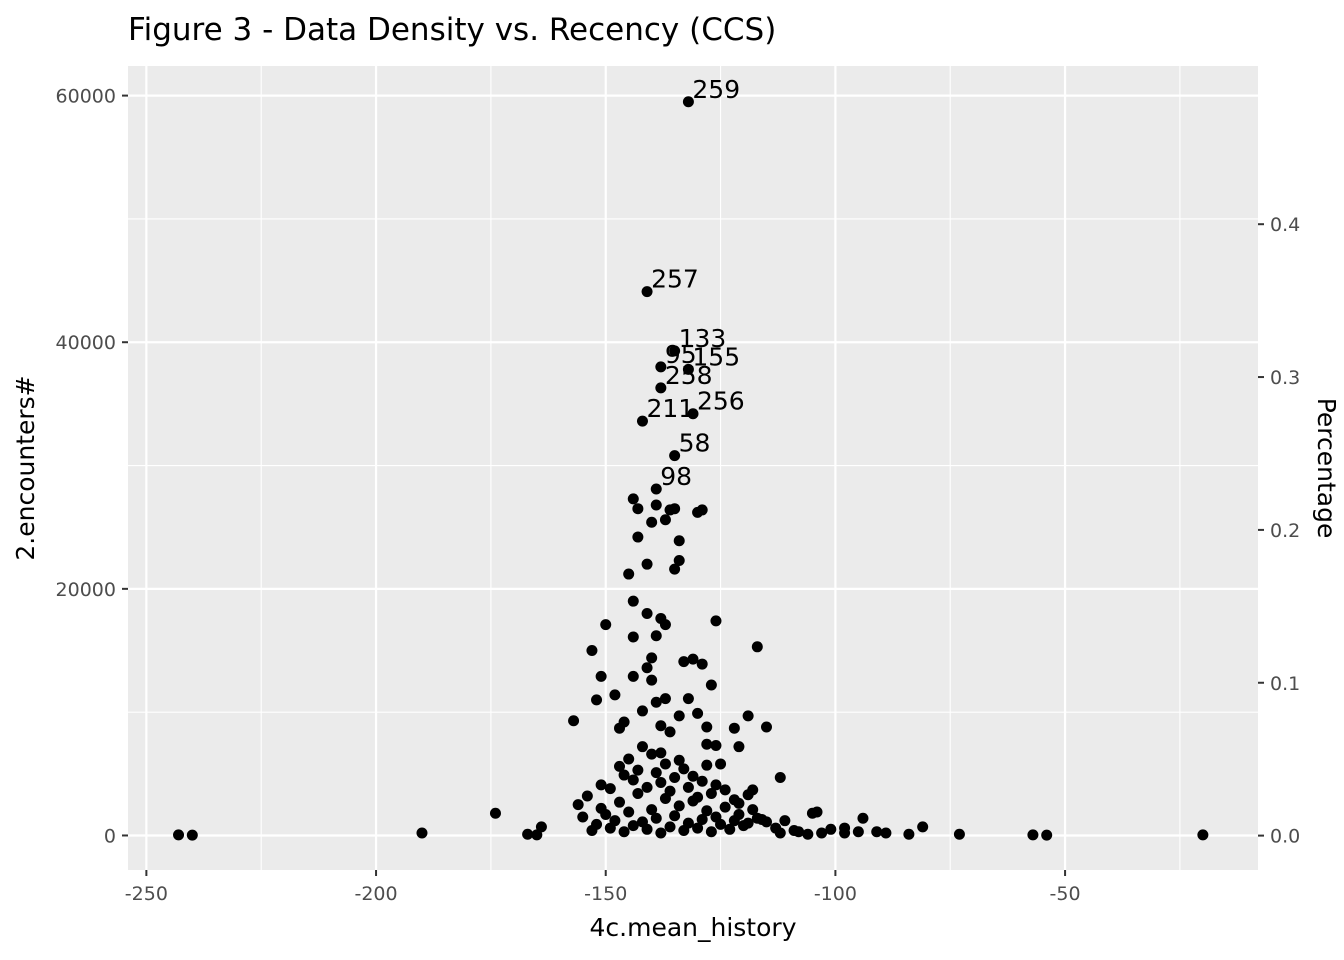 The image size is (1344, 960). What do you see at coordinates (1285, 225) in the screenshot?
I see `secondary-y-axis-tick-label: 0.4` at bounding box center [1285, 225].